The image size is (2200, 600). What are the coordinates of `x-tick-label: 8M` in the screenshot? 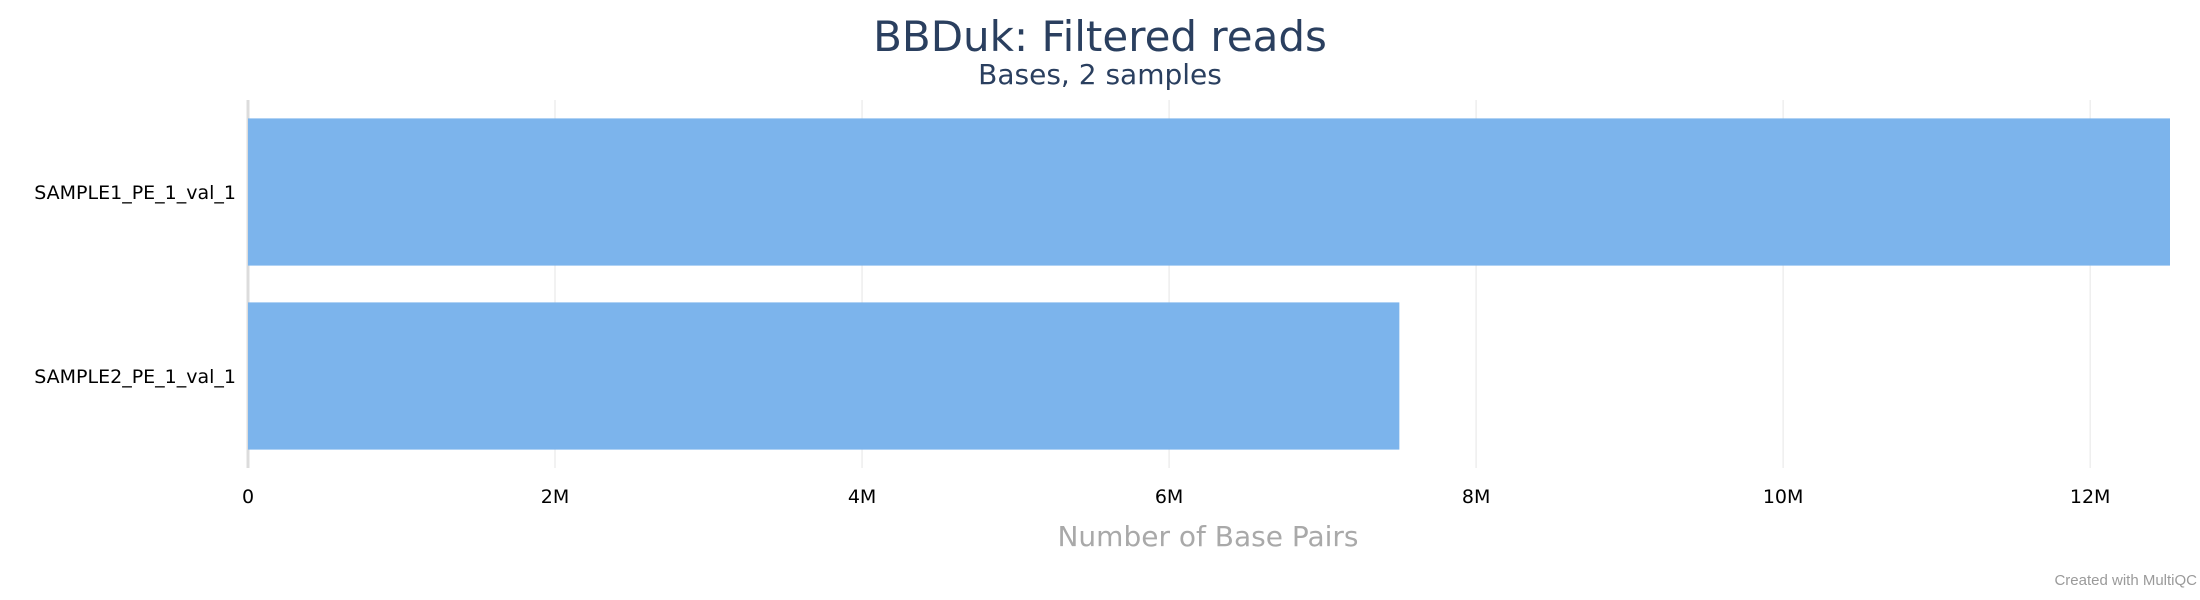 It's located at (1476, 497).